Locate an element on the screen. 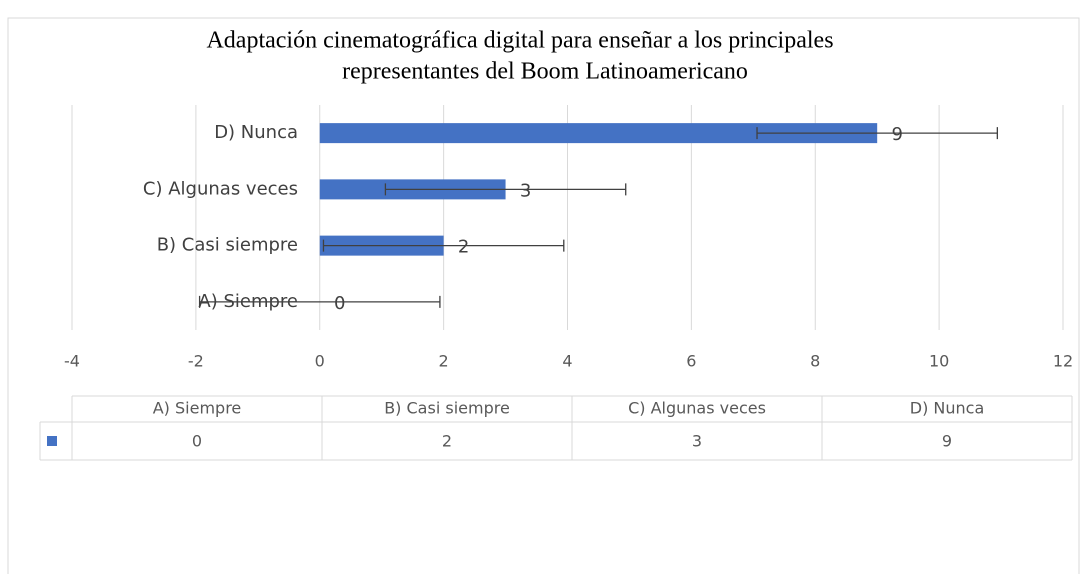 Image resolution: width=1089 pixels, height=574 pixels. bar is located at coordinates (598, 133).